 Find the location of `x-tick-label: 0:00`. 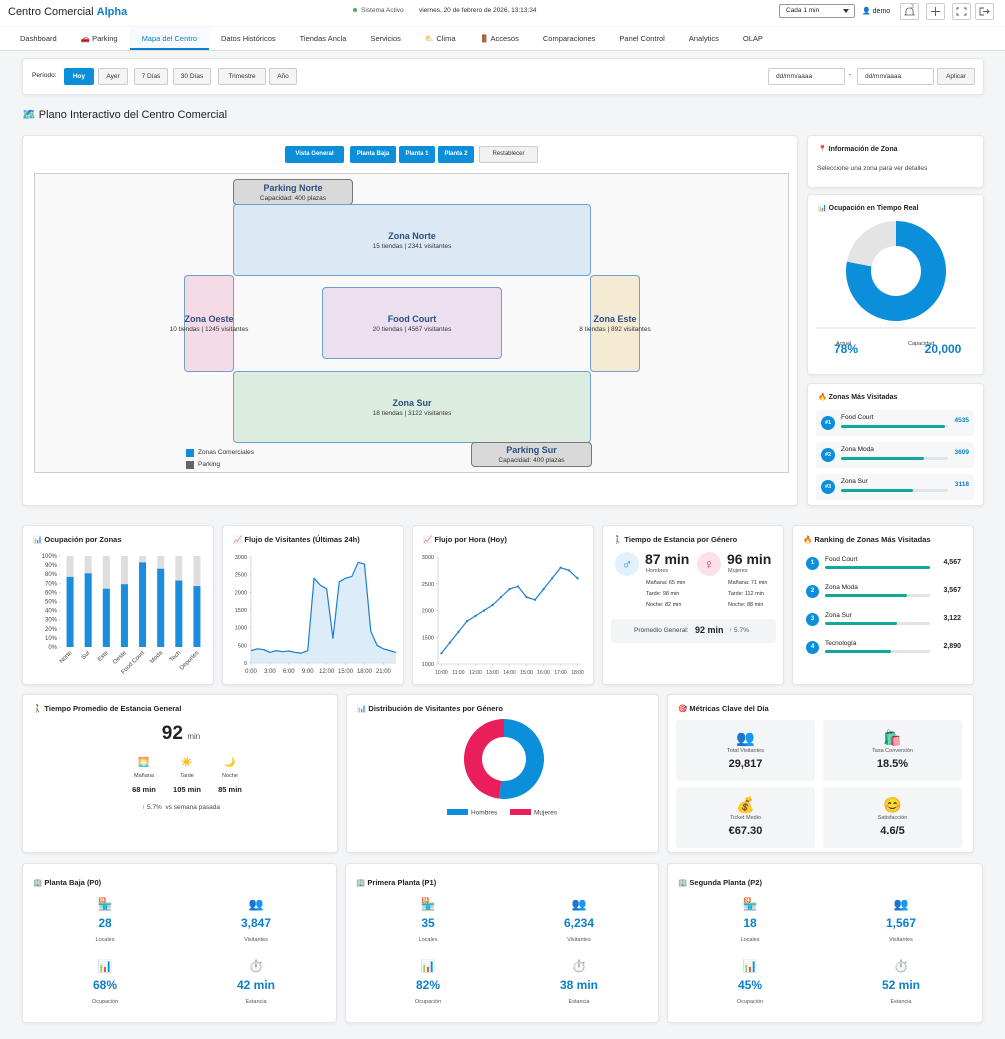

x-tick-label: 0:00 is located at coordinates (251, 672).